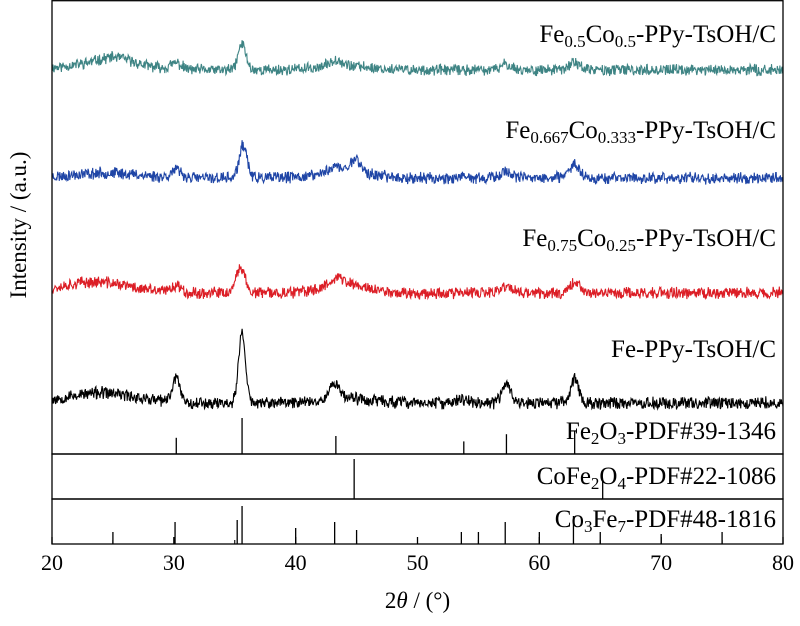 This screenshot has height=626, width=800. What do you see at coordinates (296, 562) in the screenshot?
I see `x-tick-label: 40` at bounding box center [296, 562].